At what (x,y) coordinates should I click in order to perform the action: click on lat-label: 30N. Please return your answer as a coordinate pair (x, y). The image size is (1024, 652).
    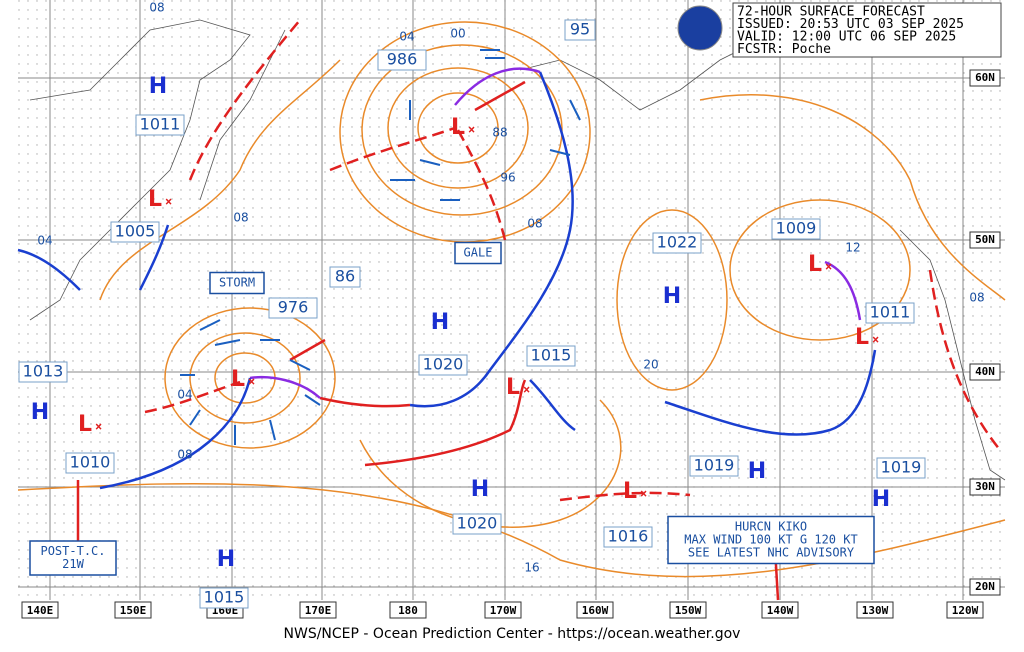
    Looking at the image, I should click on (985, 486).